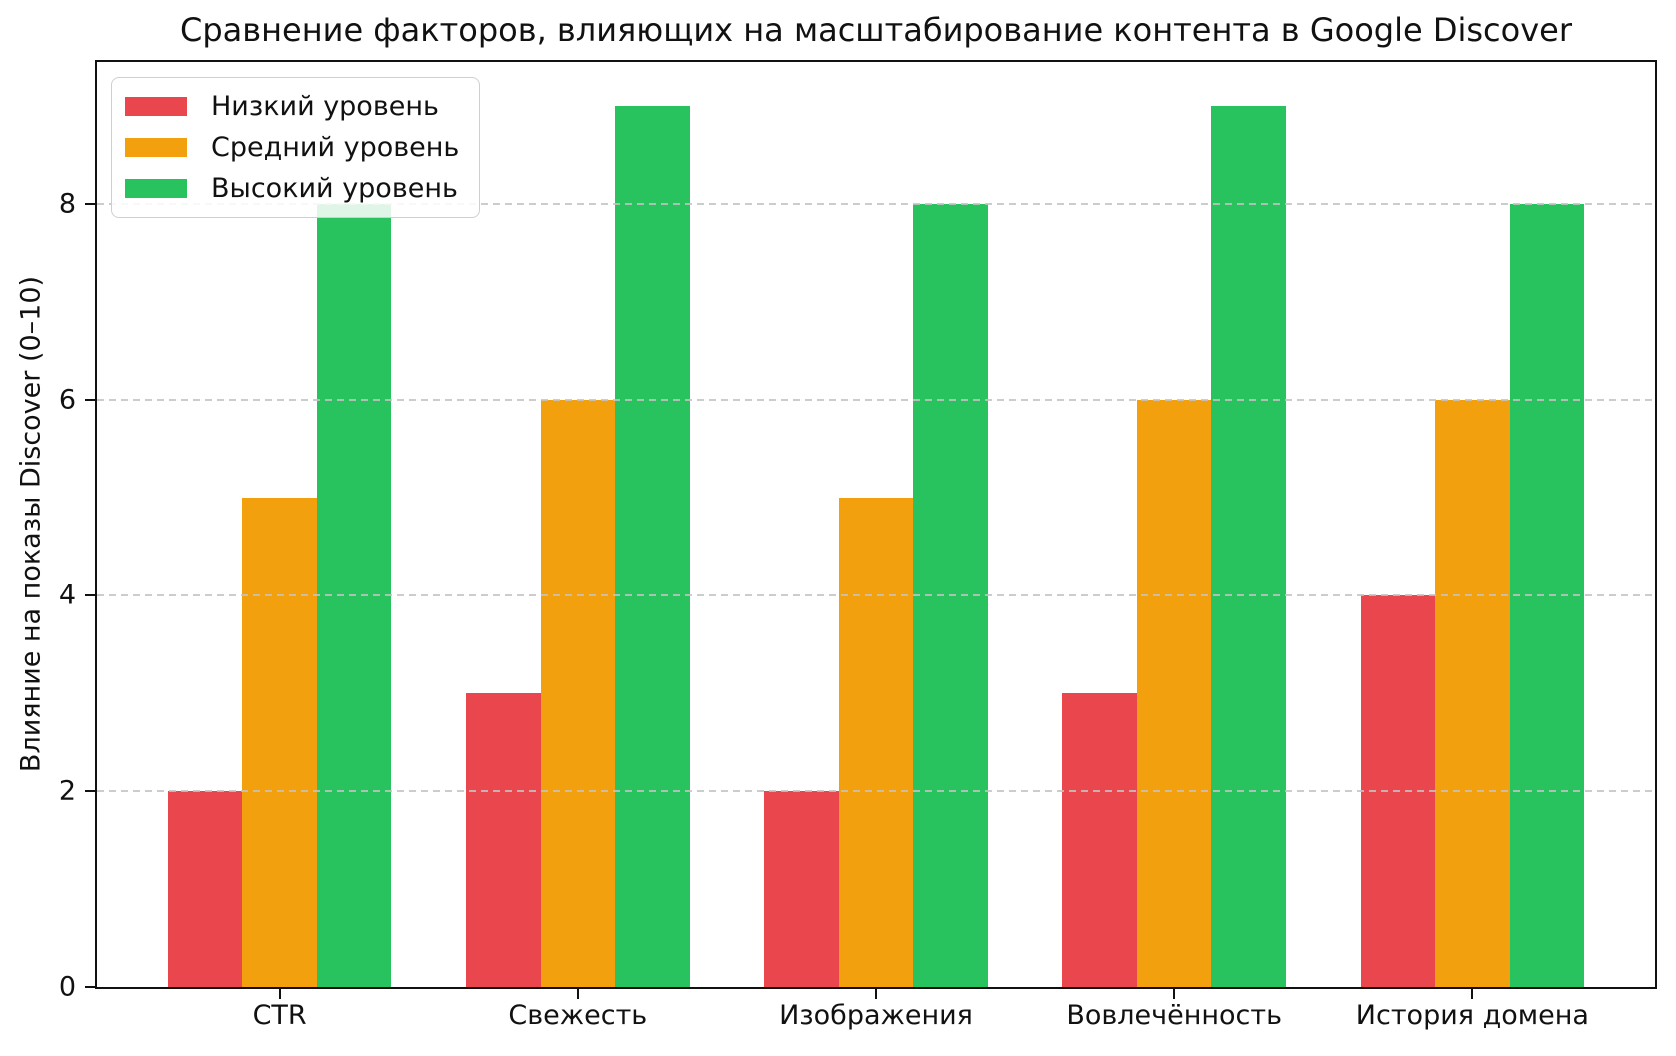 The image size is (1676, 1056). I want to click on y-tick-label: 0, so click(67, 987).